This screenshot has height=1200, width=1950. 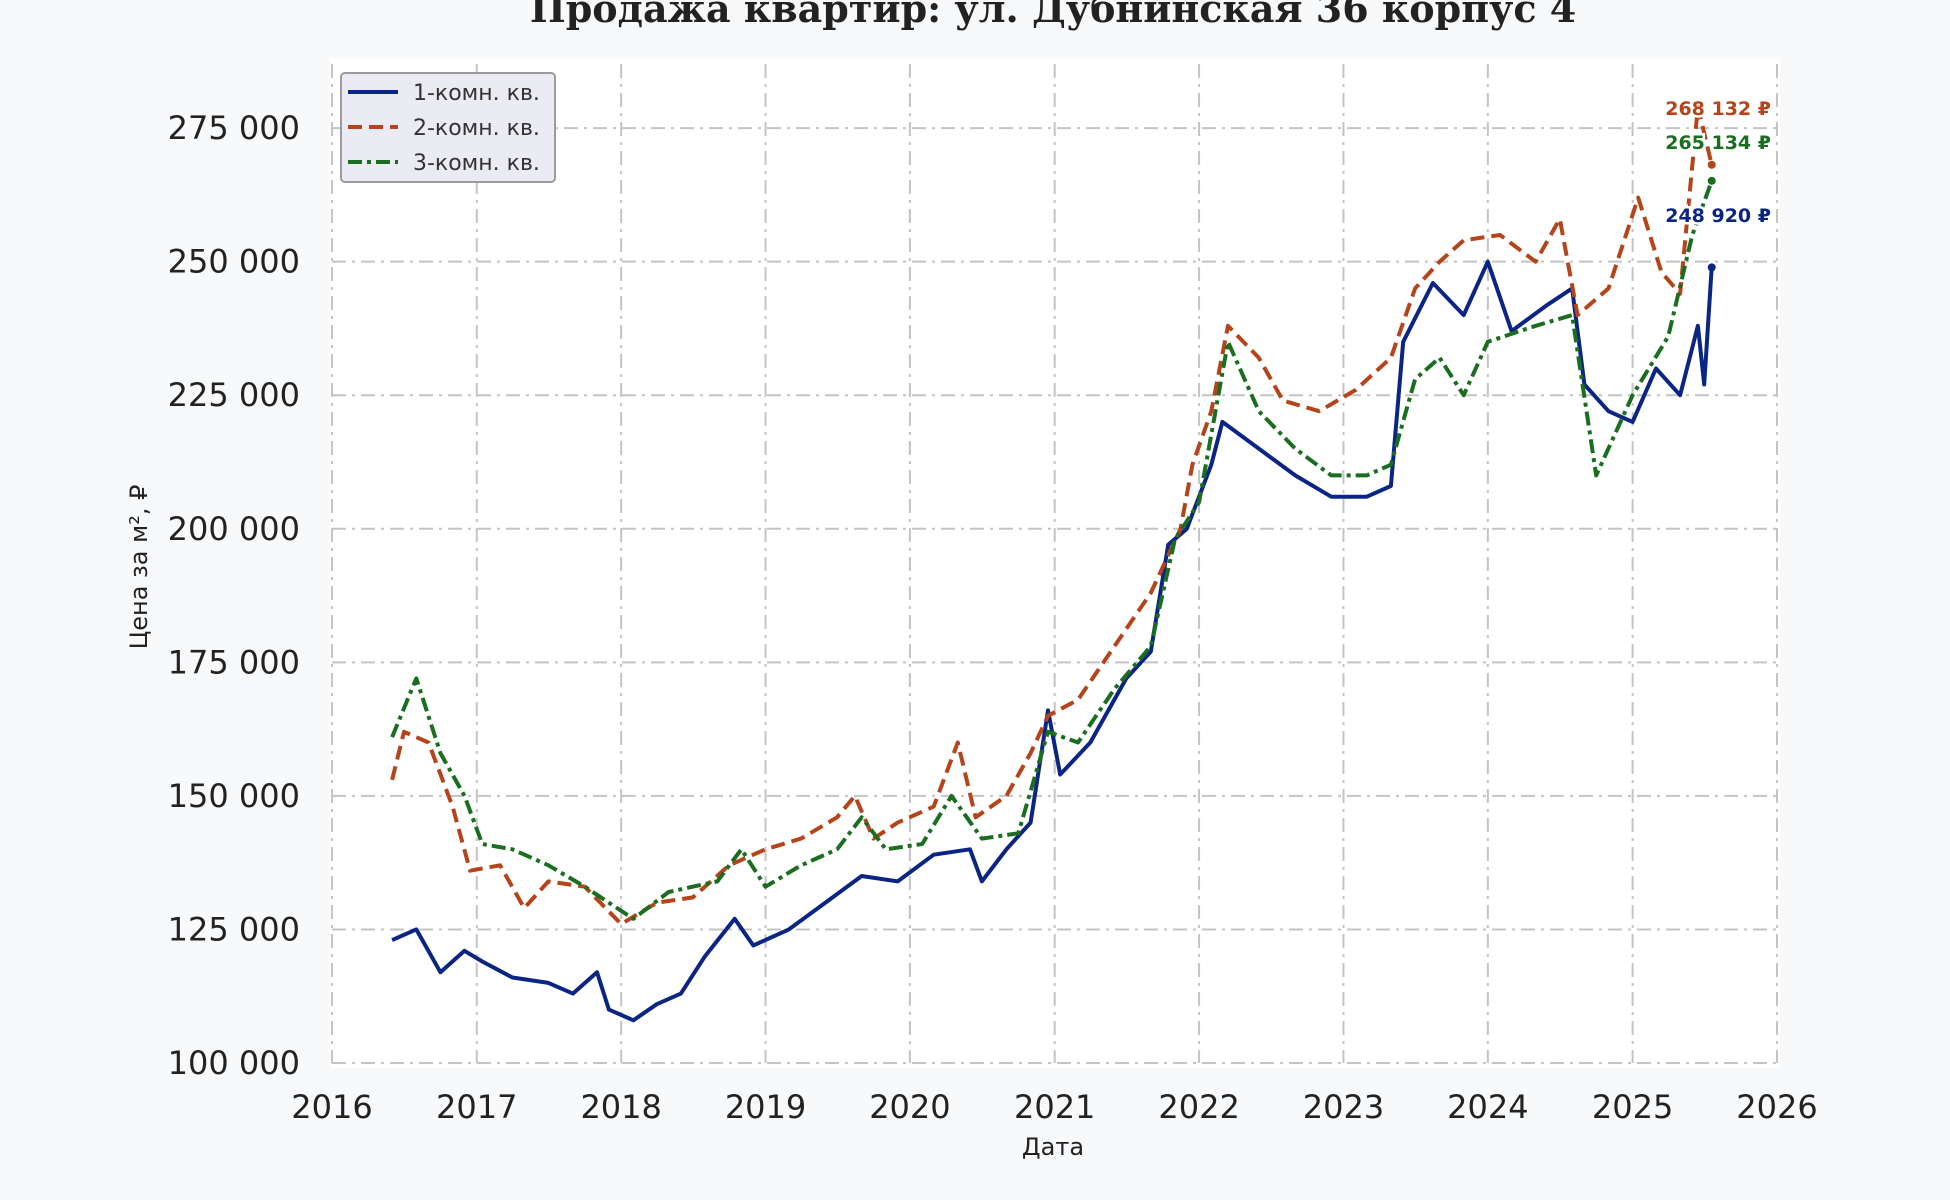 What do you see at coordinates (331, 1107) in the screenshot?
I see `x-tick-label: 2016` at bounding box center [331, 1107].